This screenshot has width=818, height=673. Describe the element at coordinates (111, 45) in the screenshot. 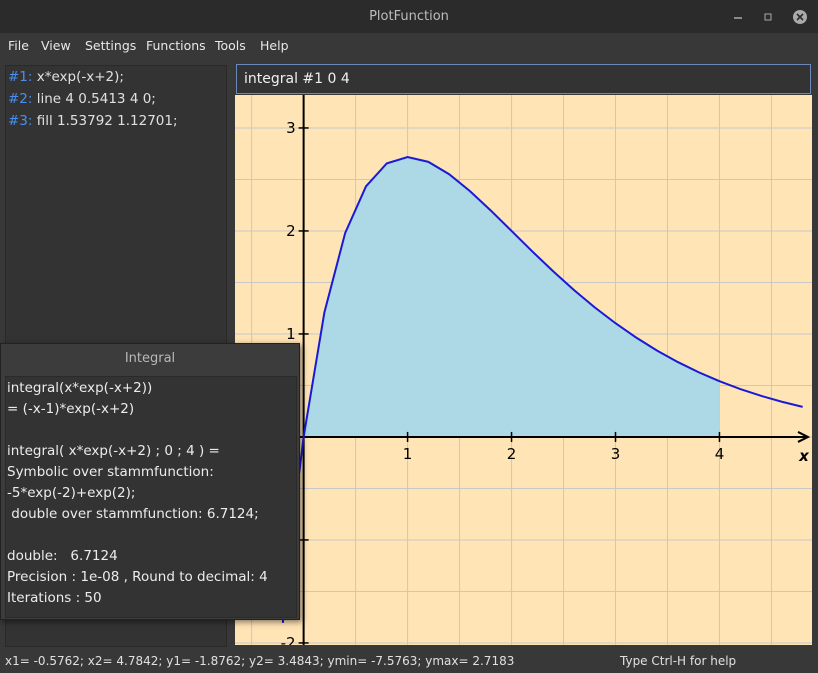

I see `menu-item: Settings` at that location.